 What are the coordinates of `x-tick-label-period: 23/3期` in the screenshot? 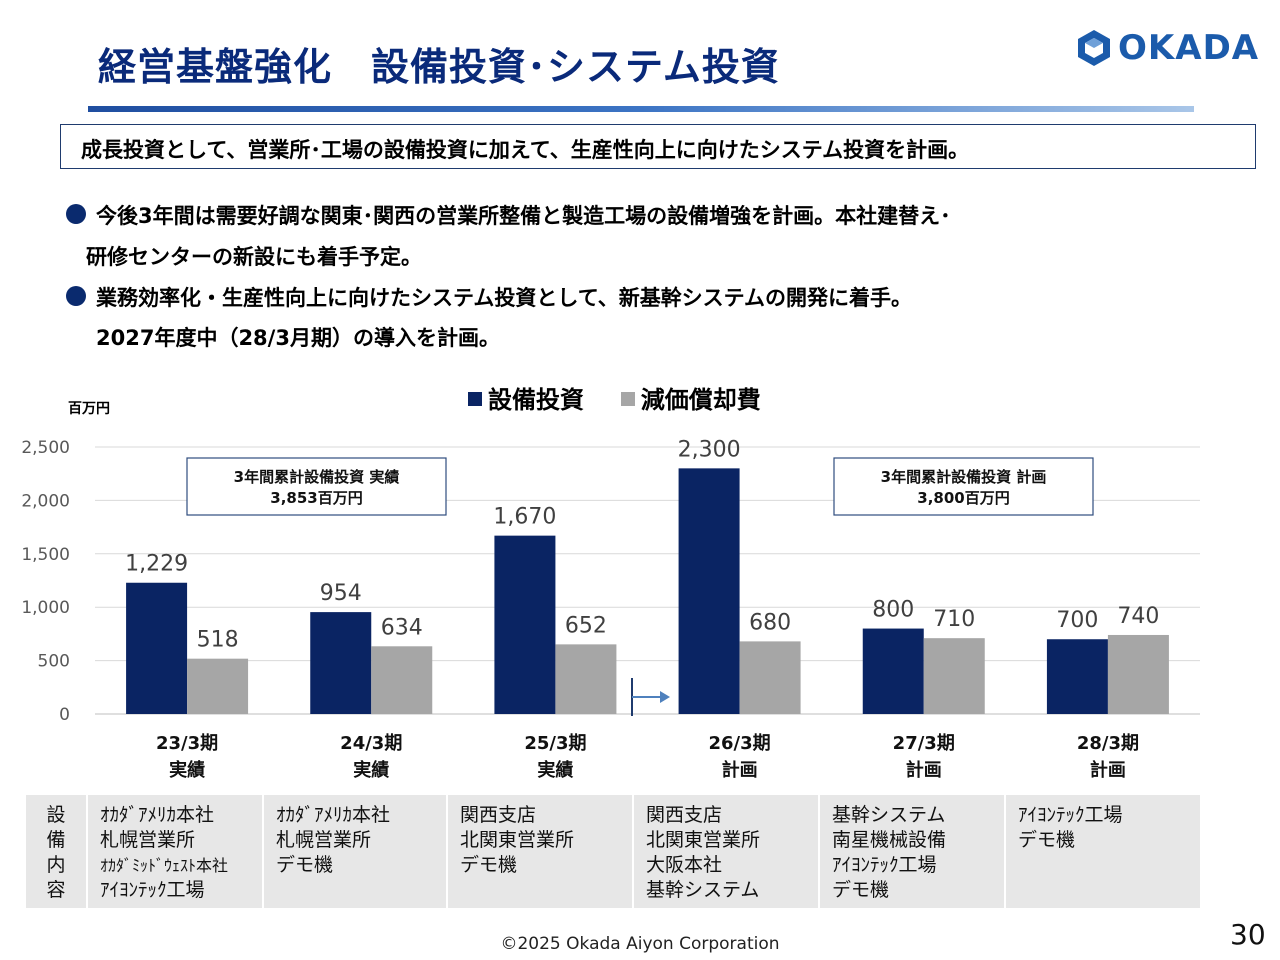 It's located at (187, 743).